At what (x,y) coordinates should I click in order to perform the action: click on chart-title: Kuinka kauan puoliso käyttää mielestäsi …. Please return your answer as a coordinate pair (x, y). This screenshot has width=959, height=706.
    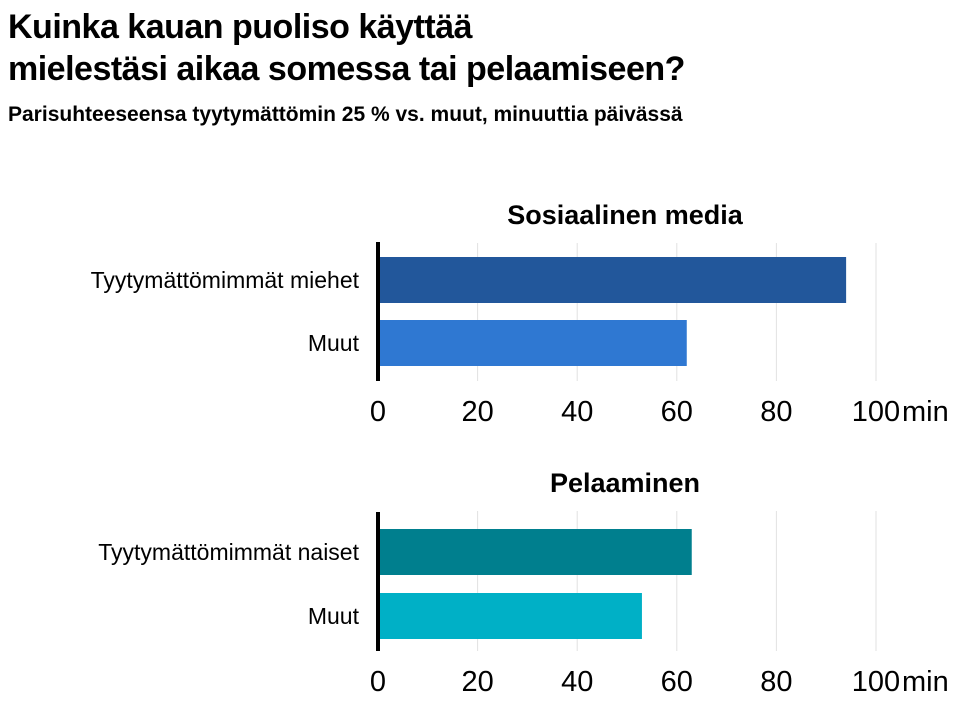
    Looking at the image, I should click on (478, 48).